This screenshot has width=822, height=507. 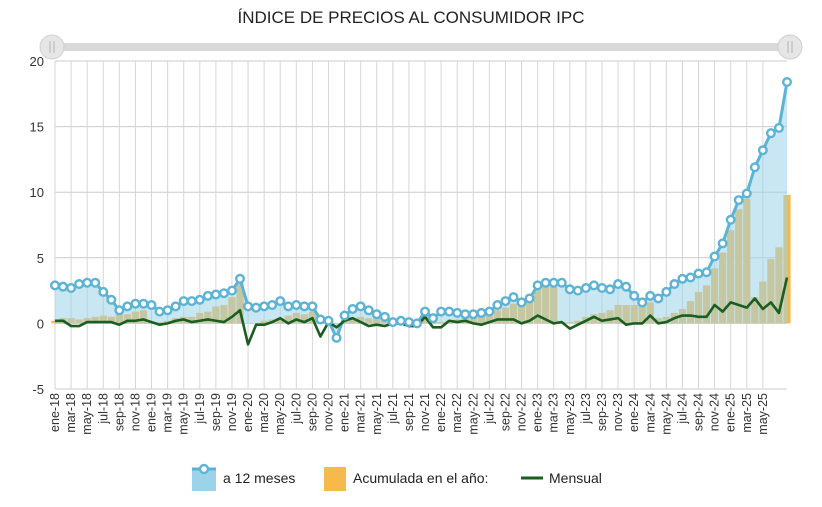 What do you see at coordinates (135, 412) in the screenshot?
I see `x-tick-label: nov-18` at bounding box center [135, 412].